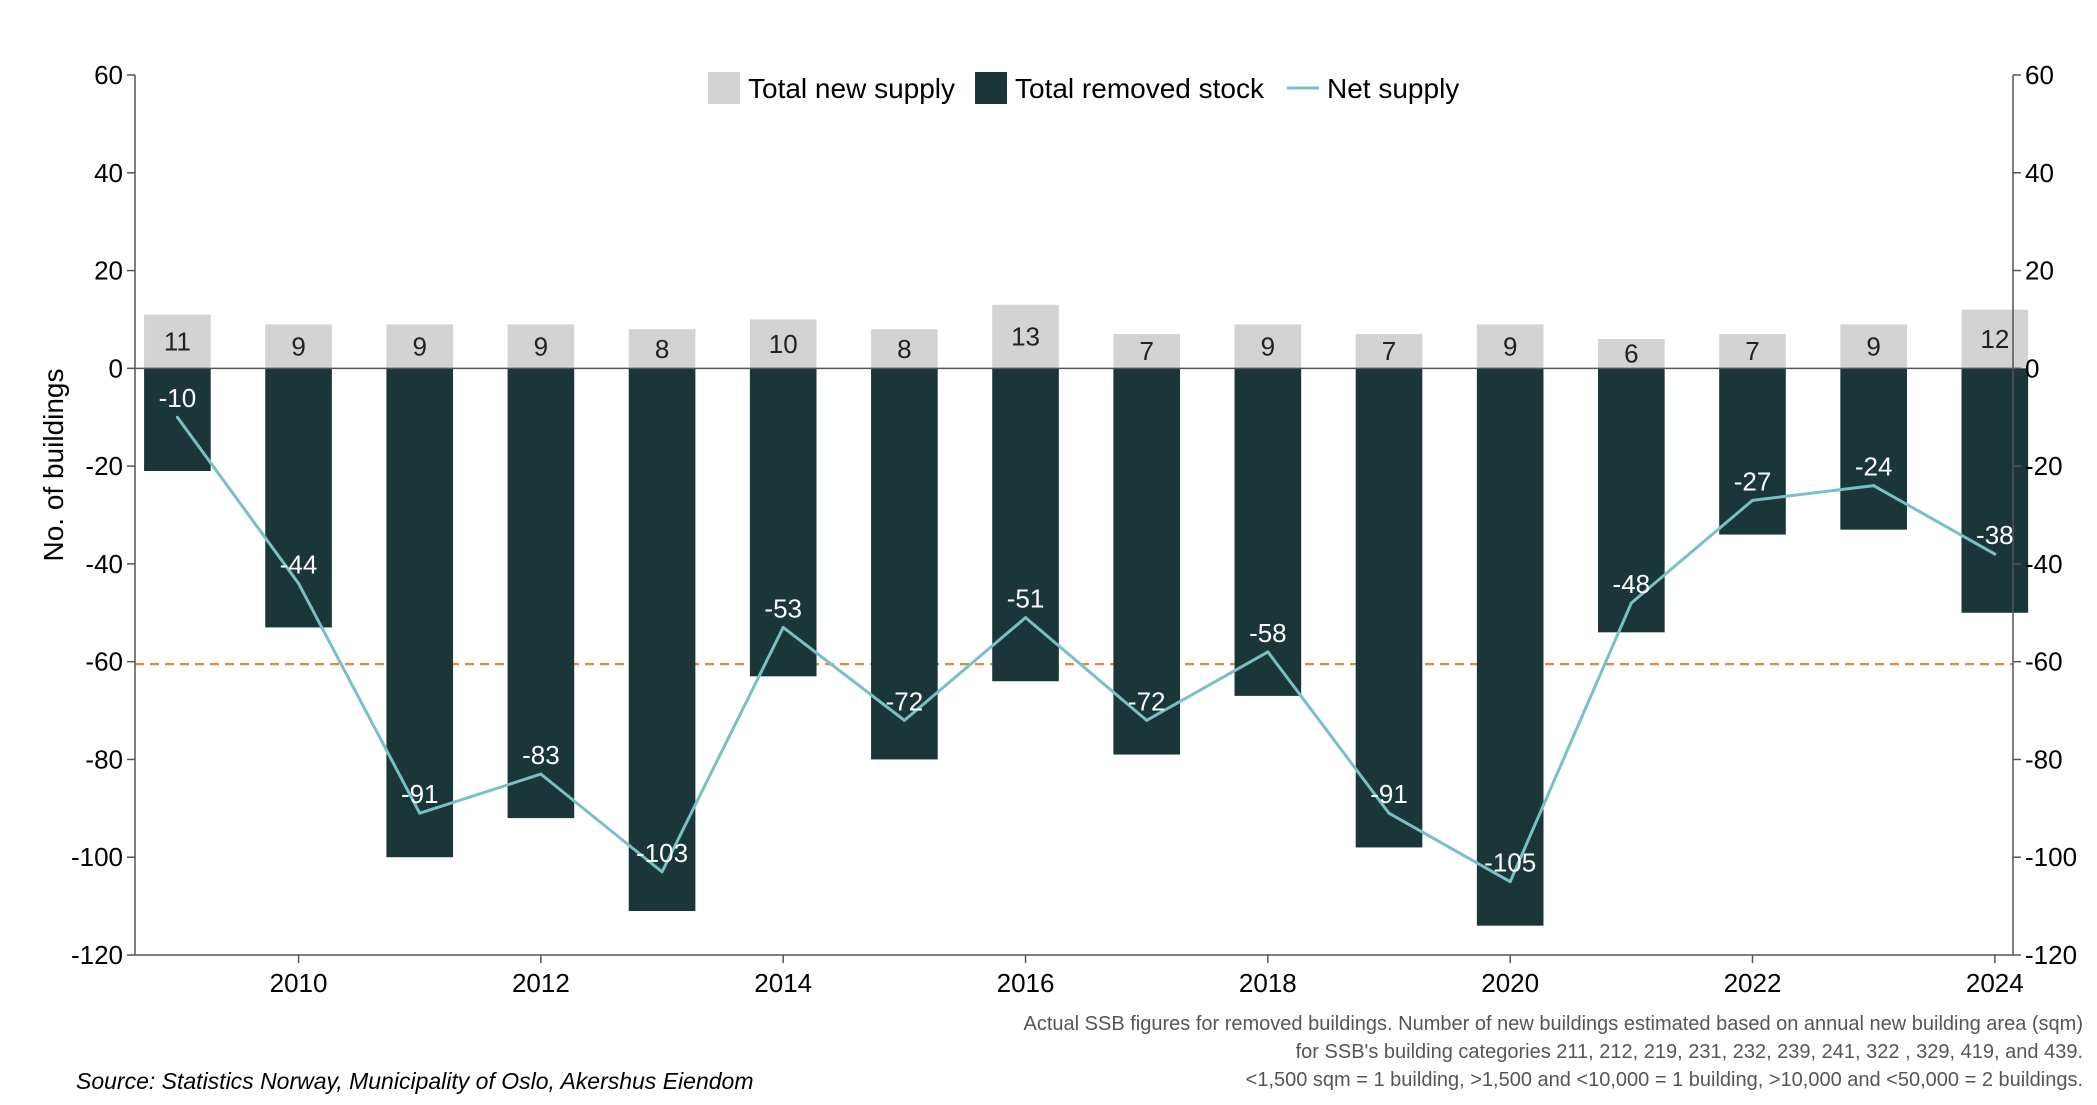 The image size is (2097, 1105). I want to click on bar-removed-stock-2017, so click(1147, 561).